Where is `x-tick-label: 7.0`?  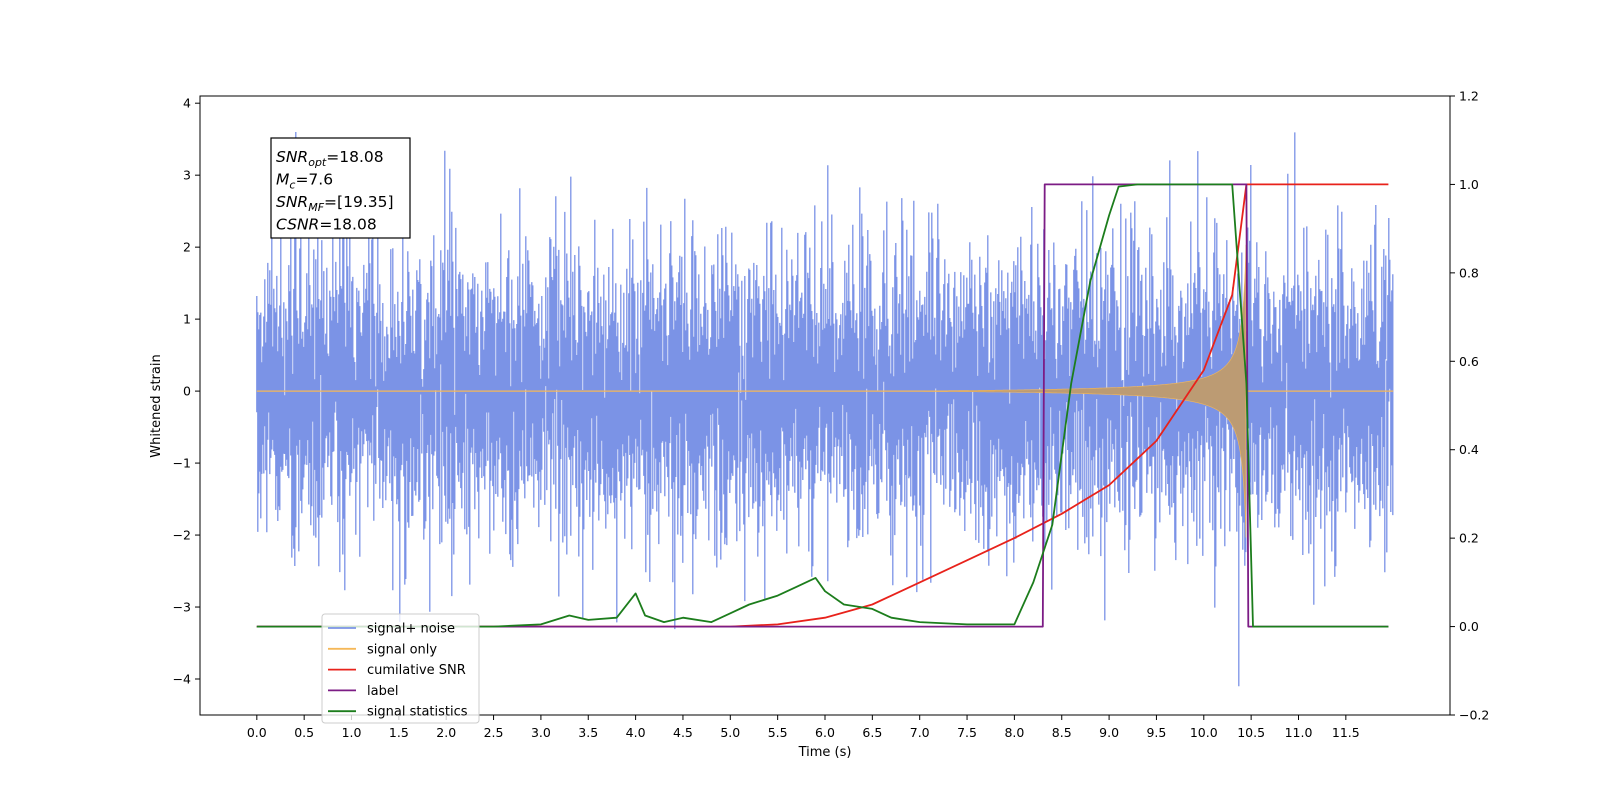
x-tick-label: 7.0 is located at coordinates (920, 732).